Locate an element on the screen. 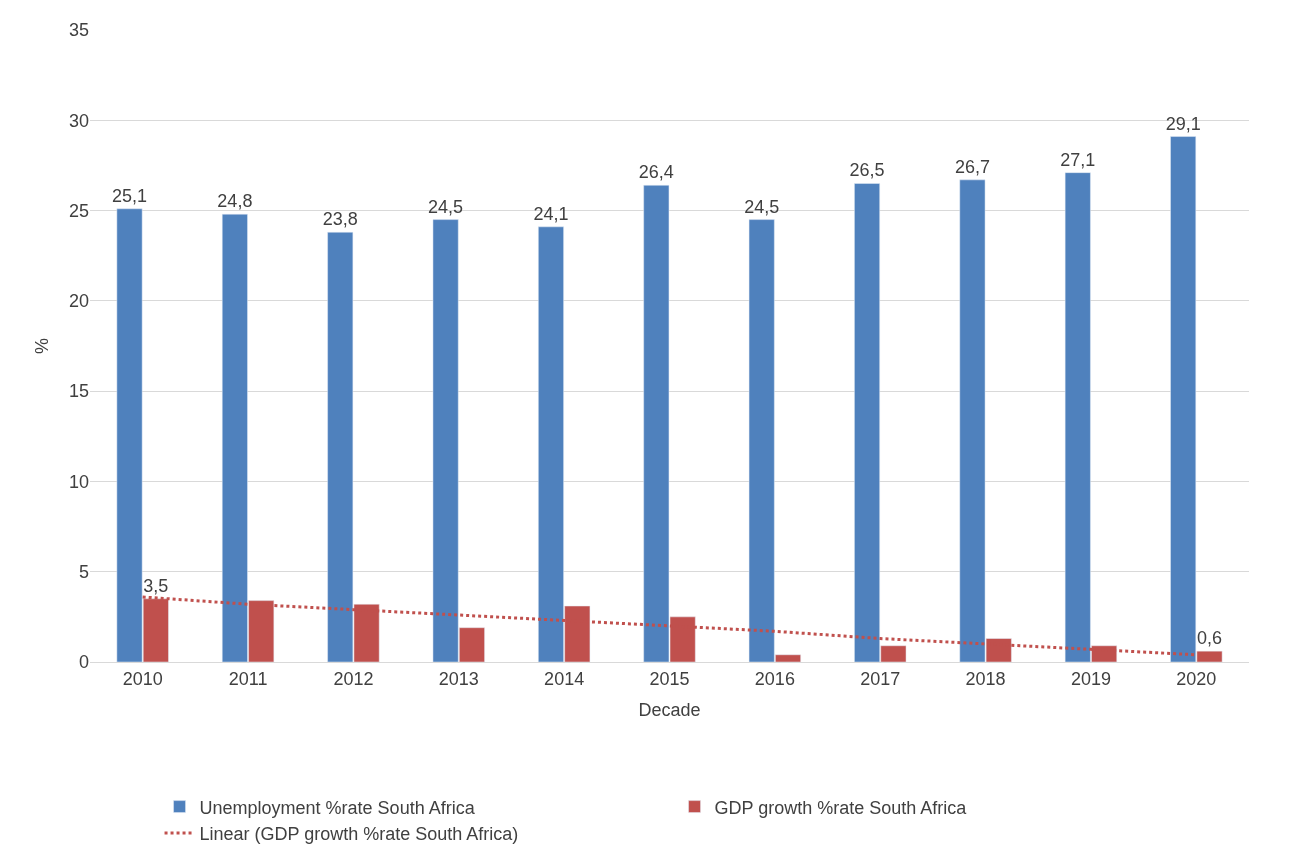  y-tick-label: 5 is located at coordinates (83, 572).